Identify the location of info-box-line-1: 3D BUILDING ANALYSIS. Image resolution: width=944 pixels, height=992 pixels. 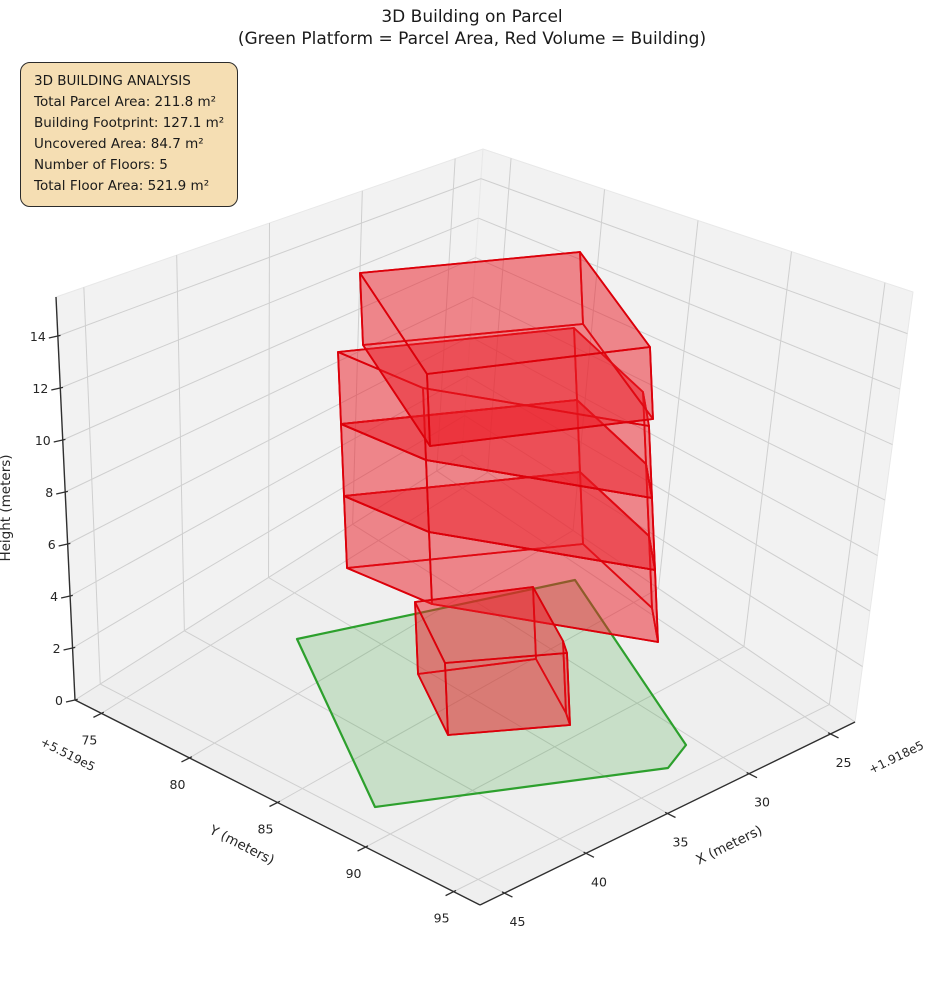
(112, 81).